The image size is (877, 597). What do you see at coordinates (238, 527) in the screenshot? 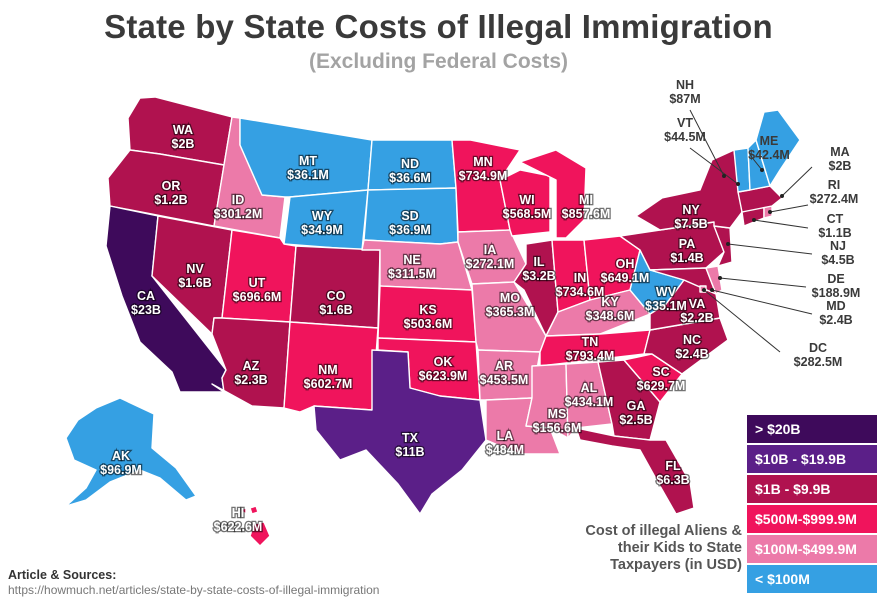
I see `state-value: $622.6M` at bounding box center [238, 527].